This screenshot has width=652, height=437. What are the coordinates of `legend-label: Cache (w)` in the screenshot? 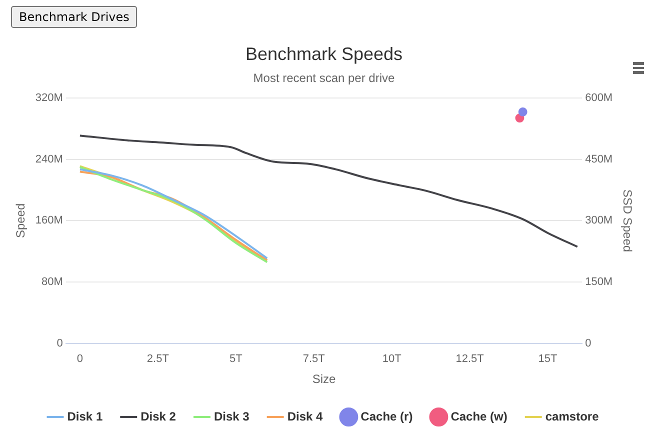 It's located at (479, 416).